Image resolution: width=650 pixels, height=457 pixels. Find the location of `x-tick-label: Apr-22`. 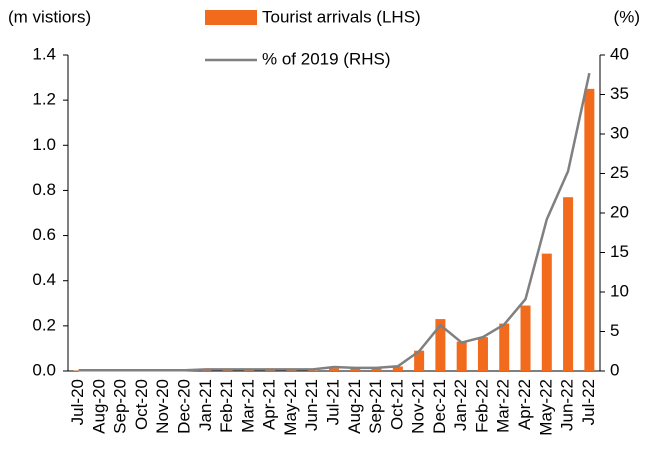

x-tick-label: Apr-22 is located at coordinates (524, 404).